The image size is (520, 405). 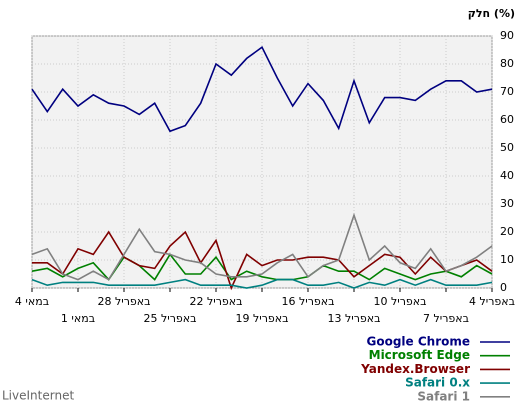 I want to click on x-tick-label: 13 באפריל, so click(x=353, y=318).